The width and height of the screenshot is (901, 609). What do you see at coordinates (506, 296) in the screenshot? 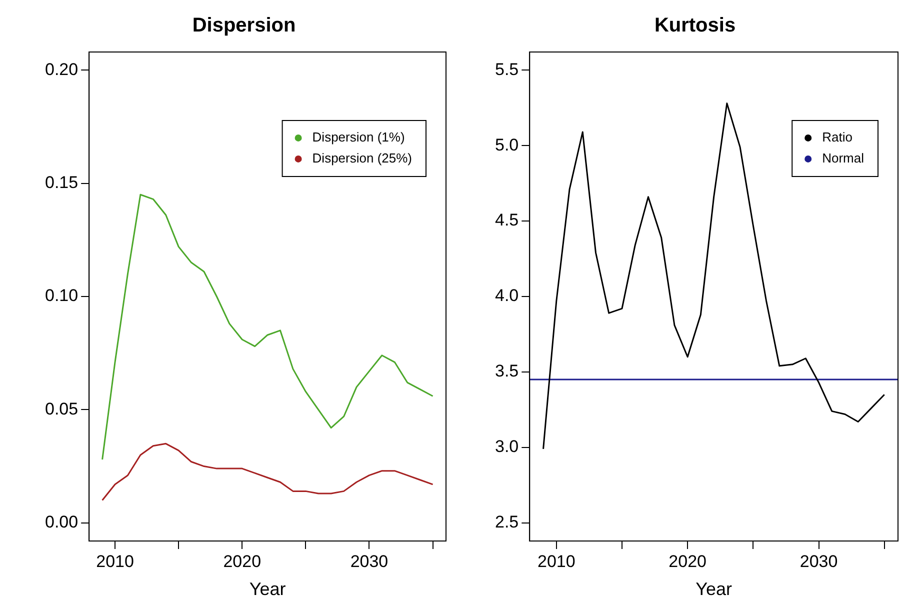
I see `y-tick-label: 4.0` at bounding box center [506, 296].